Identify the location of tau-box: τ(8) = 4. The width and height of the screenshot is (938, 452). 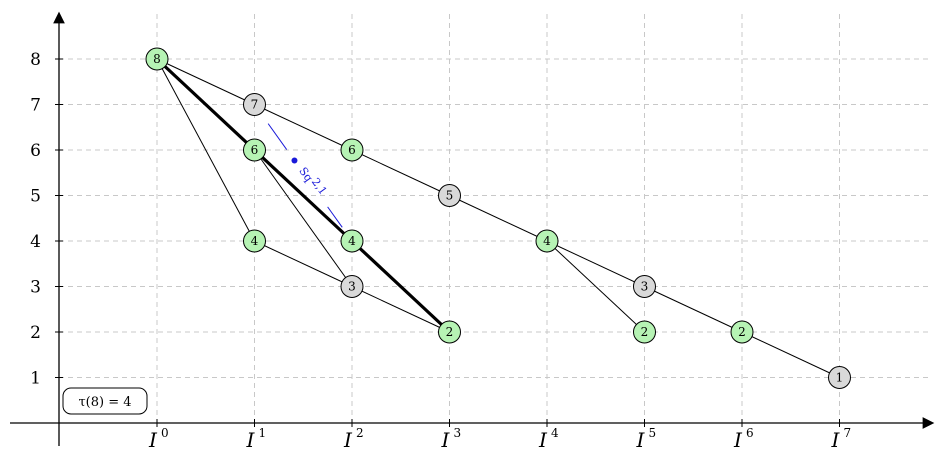
(105, 401).